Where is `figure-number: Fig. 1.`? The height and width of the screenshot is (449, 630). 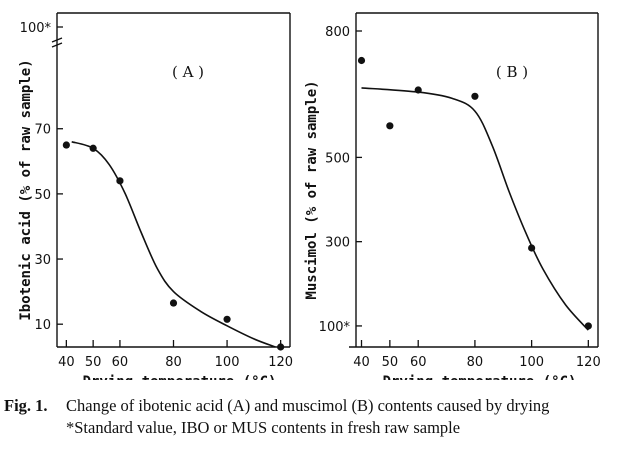 figure-number: Fig. 1. is located at coordinates (26, 405).